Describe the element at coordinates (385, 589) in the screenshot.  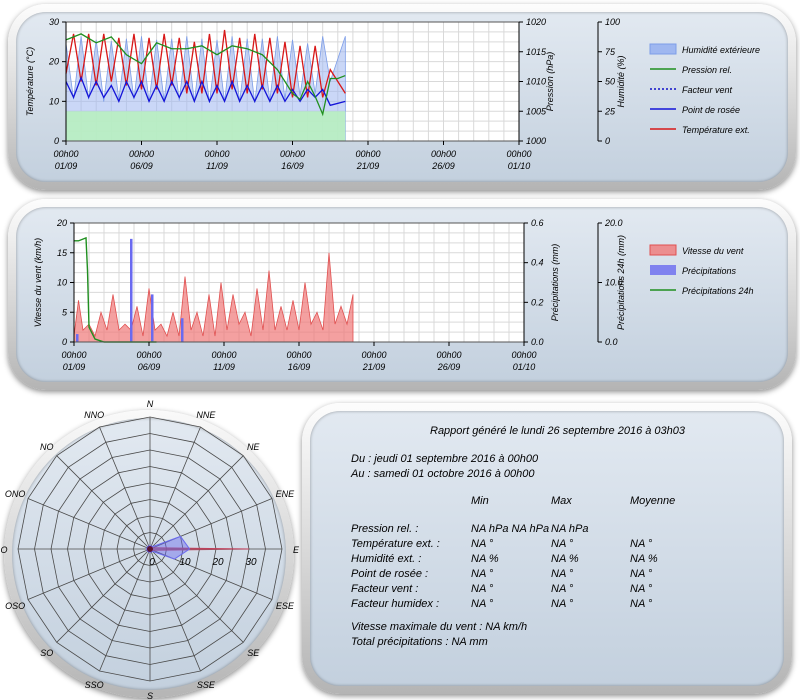
I see `report-row-label: Facteur vent :` at that location.